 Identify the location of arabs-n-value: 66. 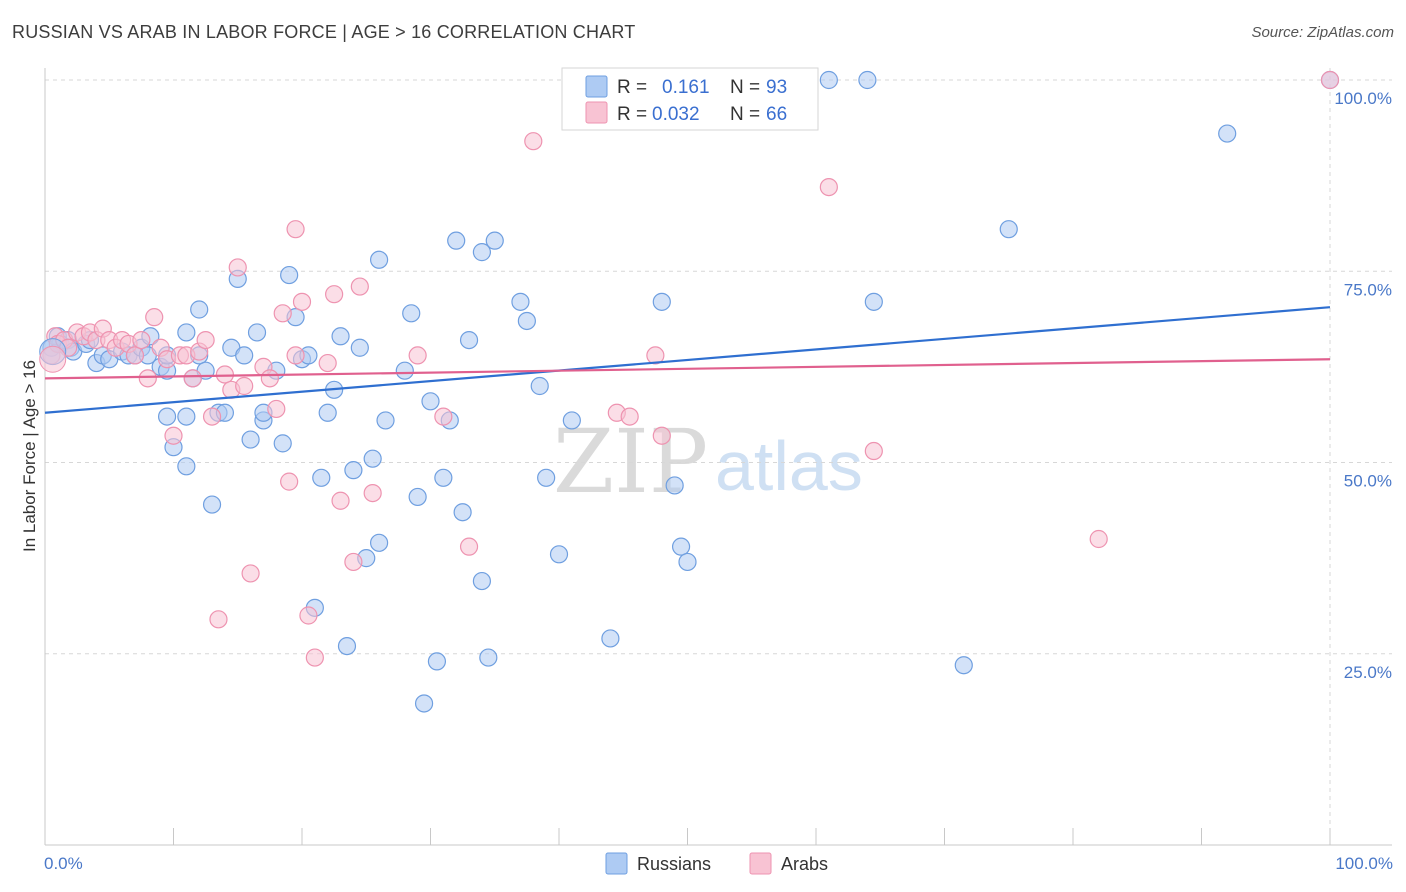
(776, 114).